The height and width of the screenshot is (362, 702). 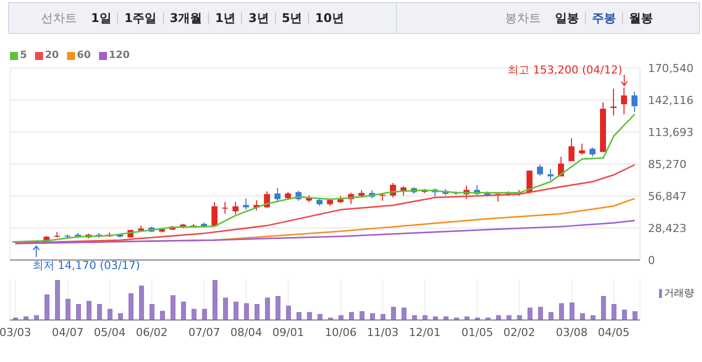 What do you see at coordinates (340, 332) in the screenshot?
I see `x-tick-label: 10/06` at bounding box center [340, 332].